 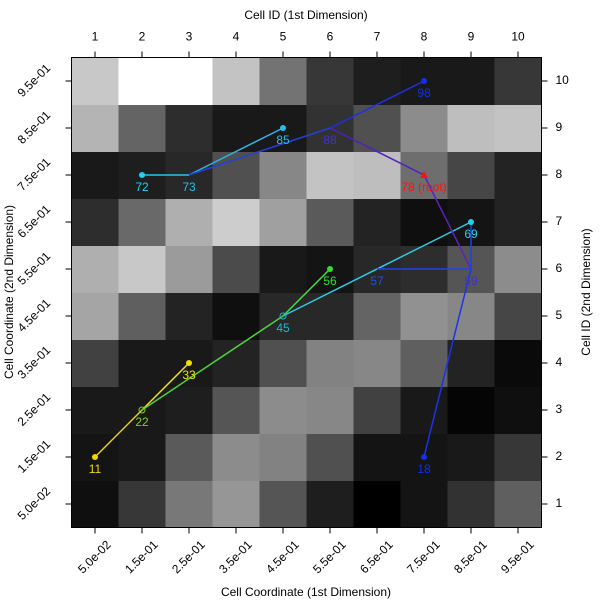 I want to click on y2-tick-label: 4, so click(x=559, y=362).